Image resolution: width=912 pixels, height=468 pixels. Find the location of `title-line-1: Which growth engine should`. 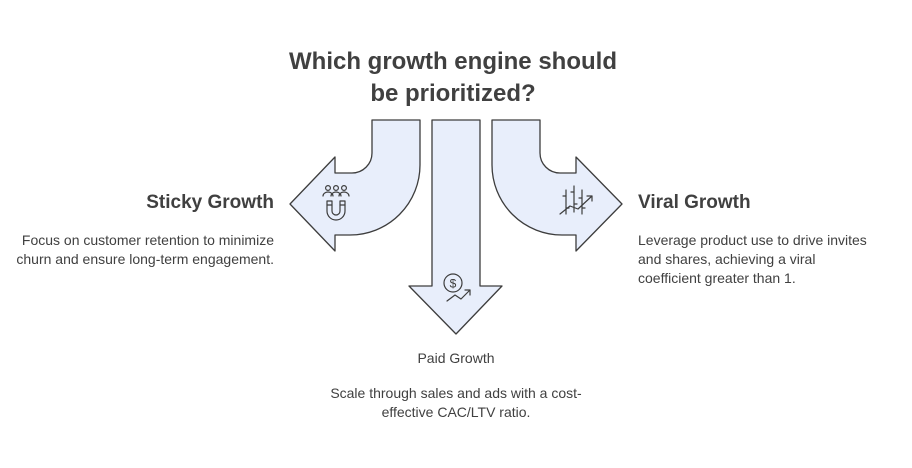

title-line-1: Which growth engine should is located at coordinates (453, 61).